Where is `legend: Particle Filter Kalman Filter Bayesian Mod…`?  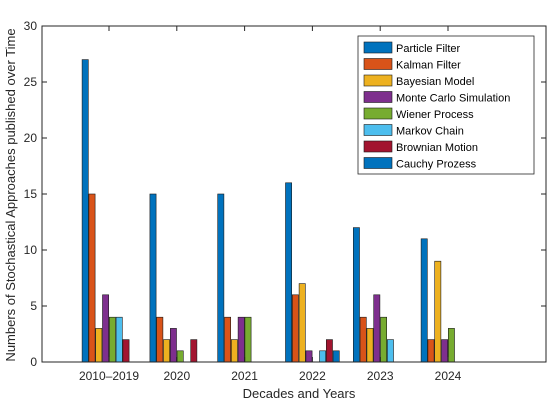 legend: Particle Filter Kalman Filter Bayesian Mod… is located at coordinates (446, 105).